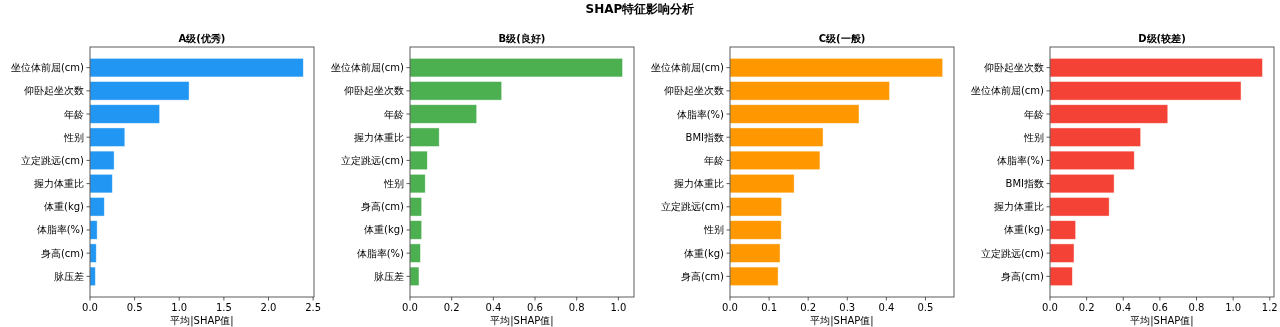 This screenshot has width=1280, height=327. I want to click on x-tick-label: 1.2, so click(1269, 307).